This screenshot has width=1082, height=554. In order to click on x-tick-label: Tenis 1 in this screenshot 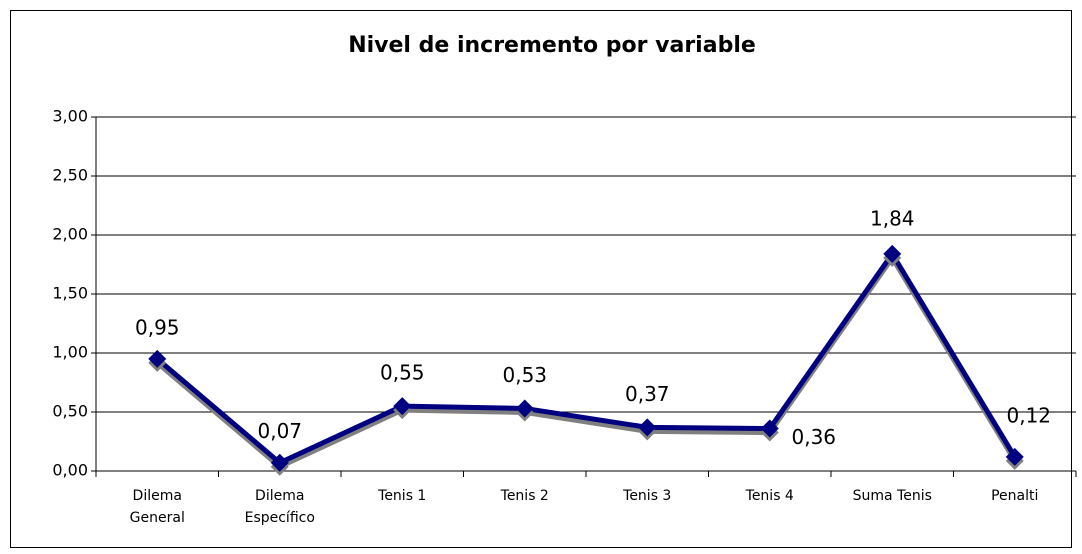, I will do `click(402, 496)`.